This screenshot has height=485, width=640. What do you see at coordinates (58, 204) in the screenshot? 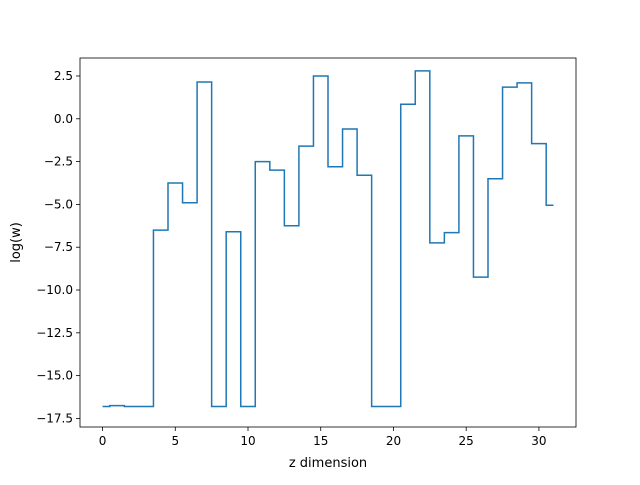
I see `y-tick-label: −5.0` at bounding box center [58, 204].